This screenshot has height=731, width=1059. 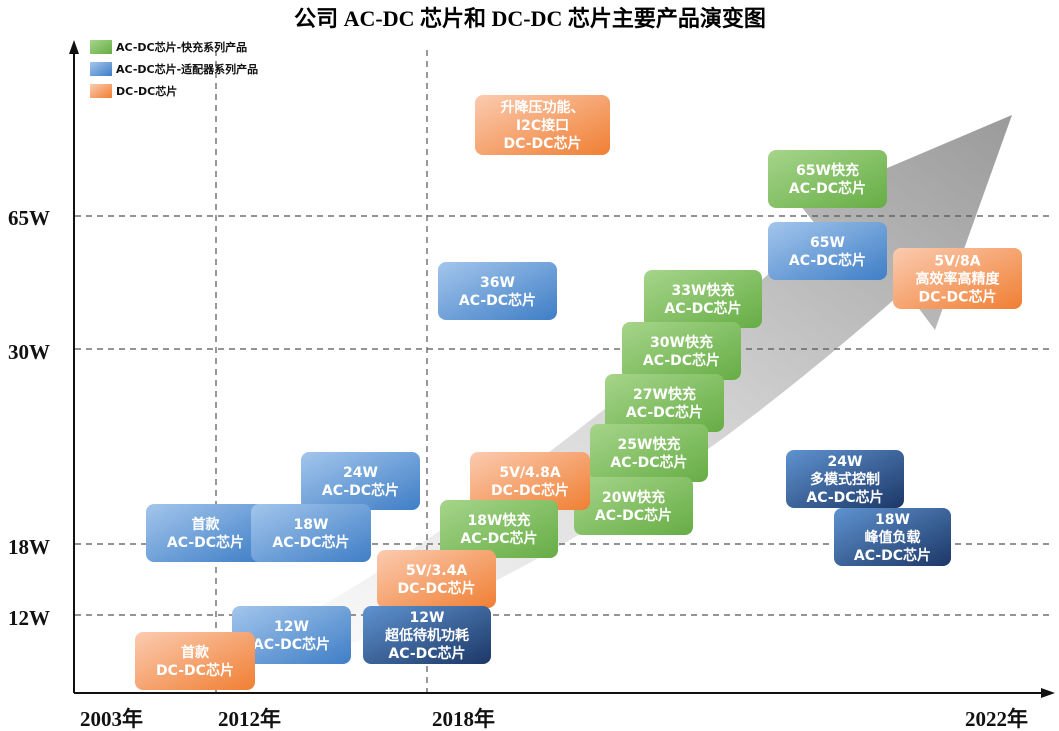 I want to click on box-text: 高效率高精度, so click(x=958, y=279).